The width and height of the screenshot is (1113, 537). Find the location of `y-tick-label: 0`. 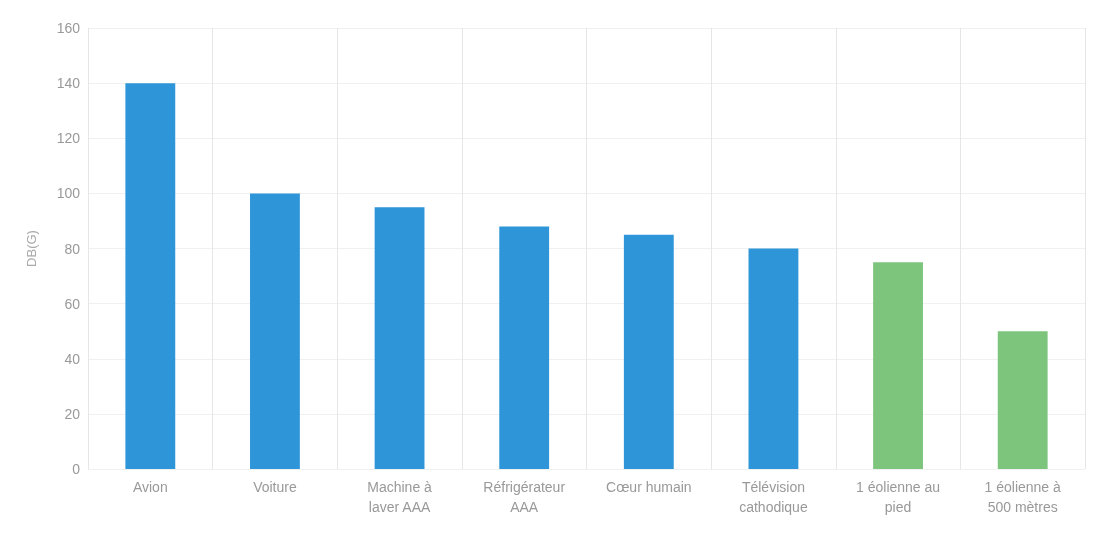

y-tick-label: 0 is located at coordinates (76, 469).